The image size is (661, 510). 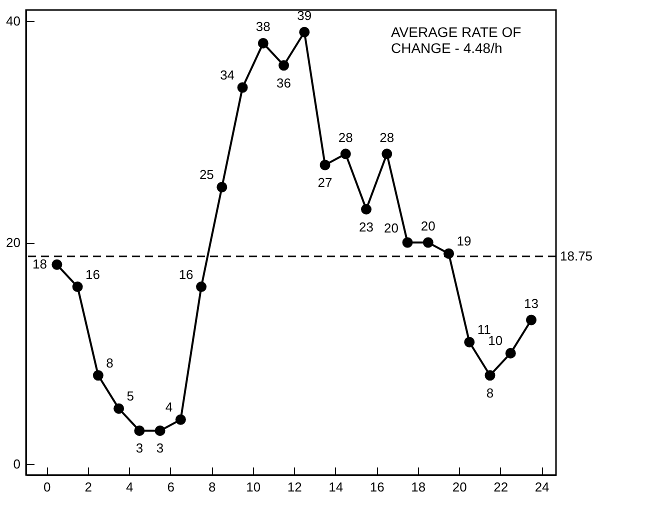 What do you see at coordinates (501, 487) in the screenshot?
I see `x-tick-label: 22` at bounding box center [501, 487].